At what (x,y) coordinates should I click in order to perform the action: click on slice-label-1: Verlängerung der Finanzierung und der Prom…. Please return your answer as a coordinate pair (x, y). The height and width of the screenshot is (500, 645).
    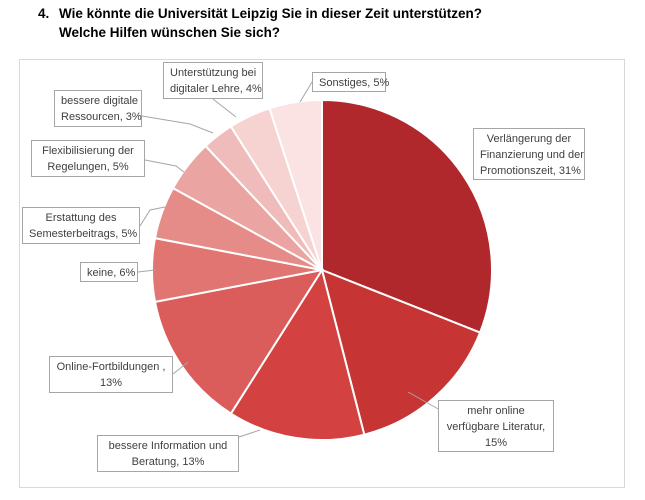
    Looking at the image, I should click on (529, 154).